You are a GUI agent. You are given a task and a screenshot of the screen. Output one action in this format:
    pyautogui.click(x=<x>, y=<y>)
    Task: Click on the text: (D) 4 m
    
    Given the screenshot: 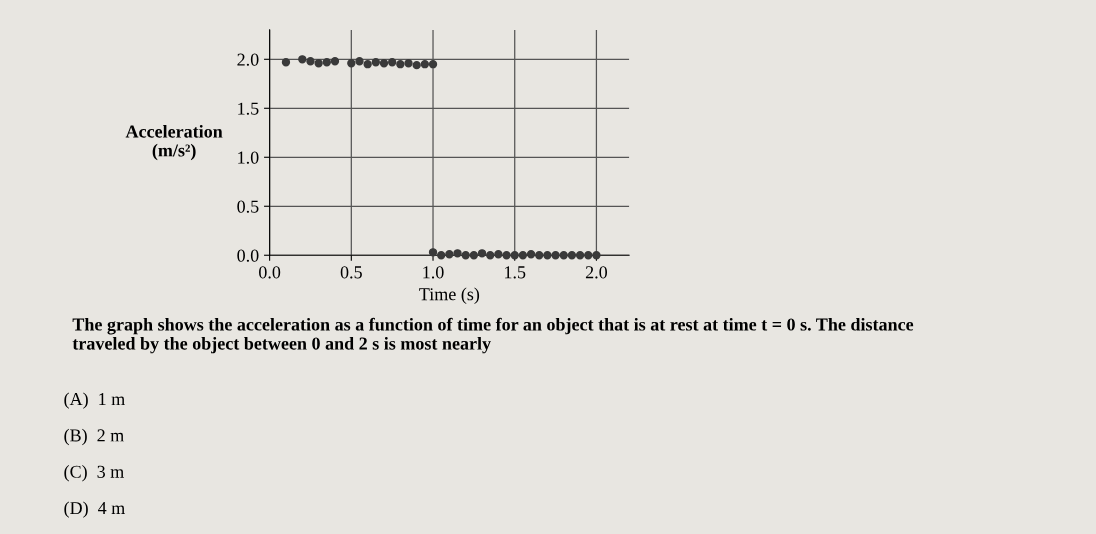 What is the action you would take?
    pyautogui.click(x=94, y=509)
    